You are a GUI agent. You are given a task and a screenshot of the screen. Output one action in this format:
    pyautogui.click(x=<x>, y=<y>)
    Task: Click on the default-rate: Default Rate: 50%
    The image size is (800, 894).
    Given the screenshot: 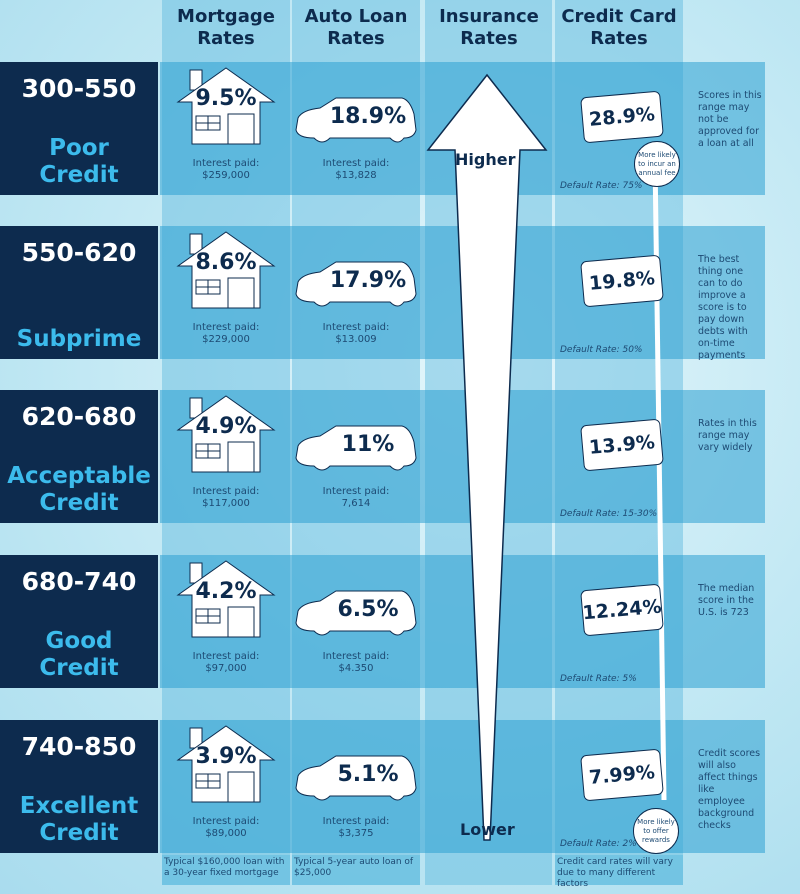 What is the action you would take?
    pyautogui.click(x=601, y=350)
    